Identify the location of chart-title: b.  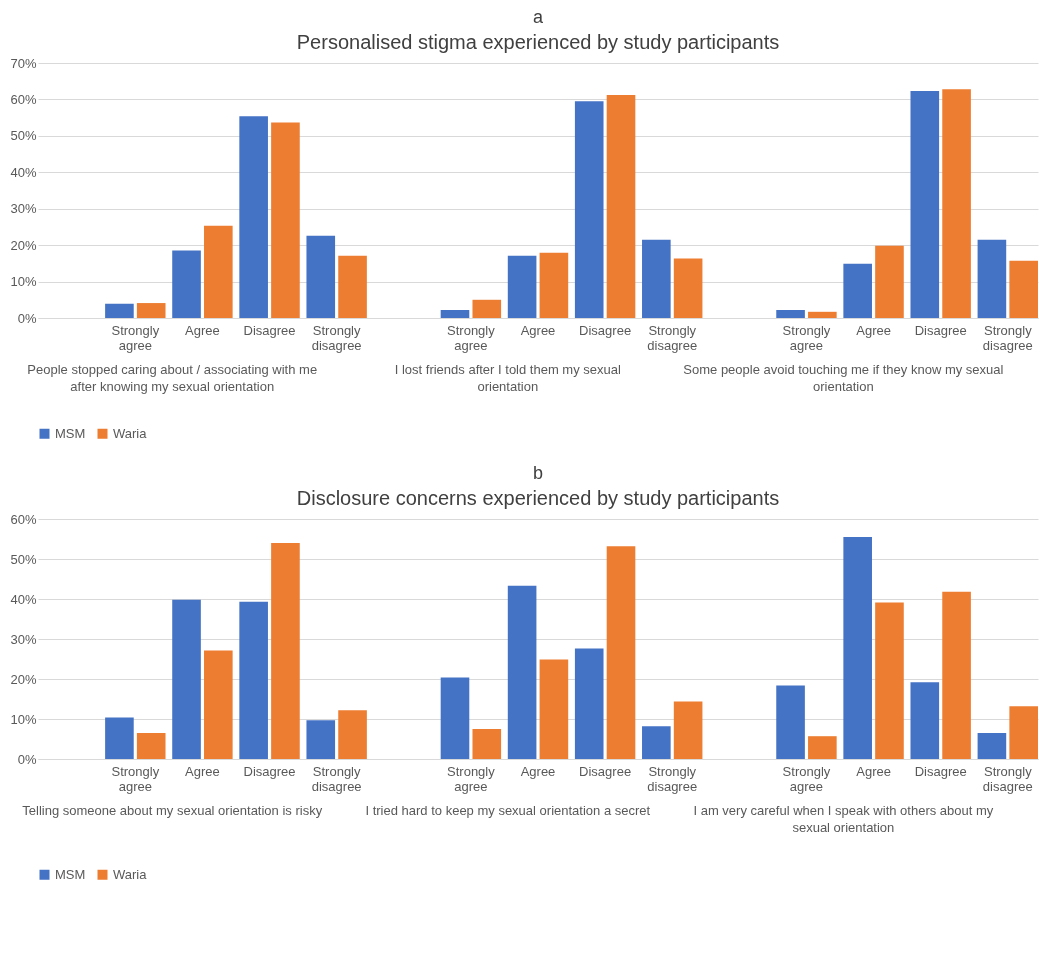
(538, 473).